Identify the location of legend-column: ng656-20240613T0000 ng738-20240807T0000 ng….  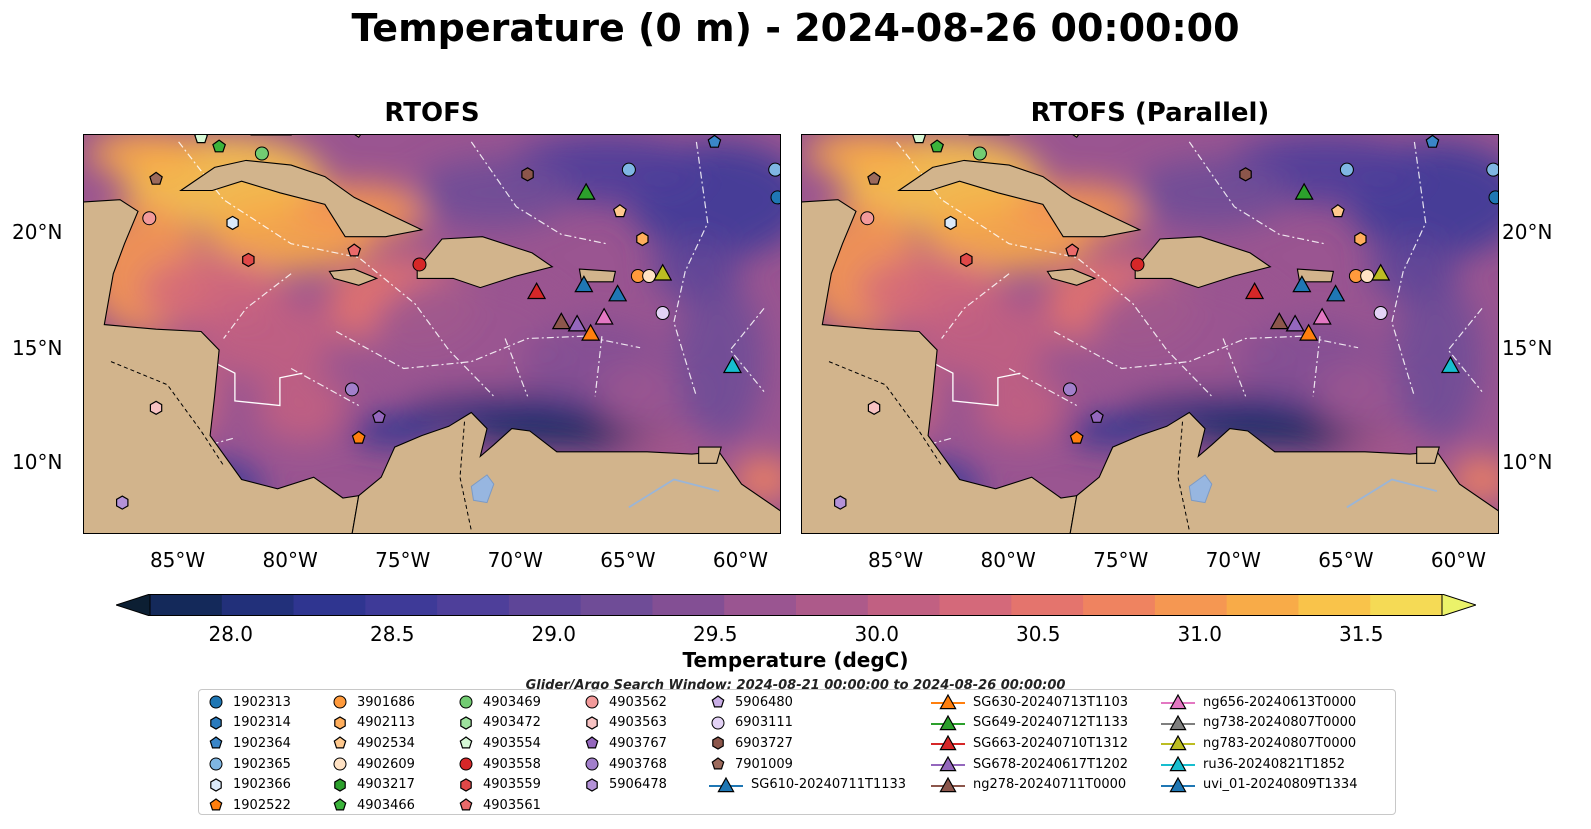
(1259, 743).